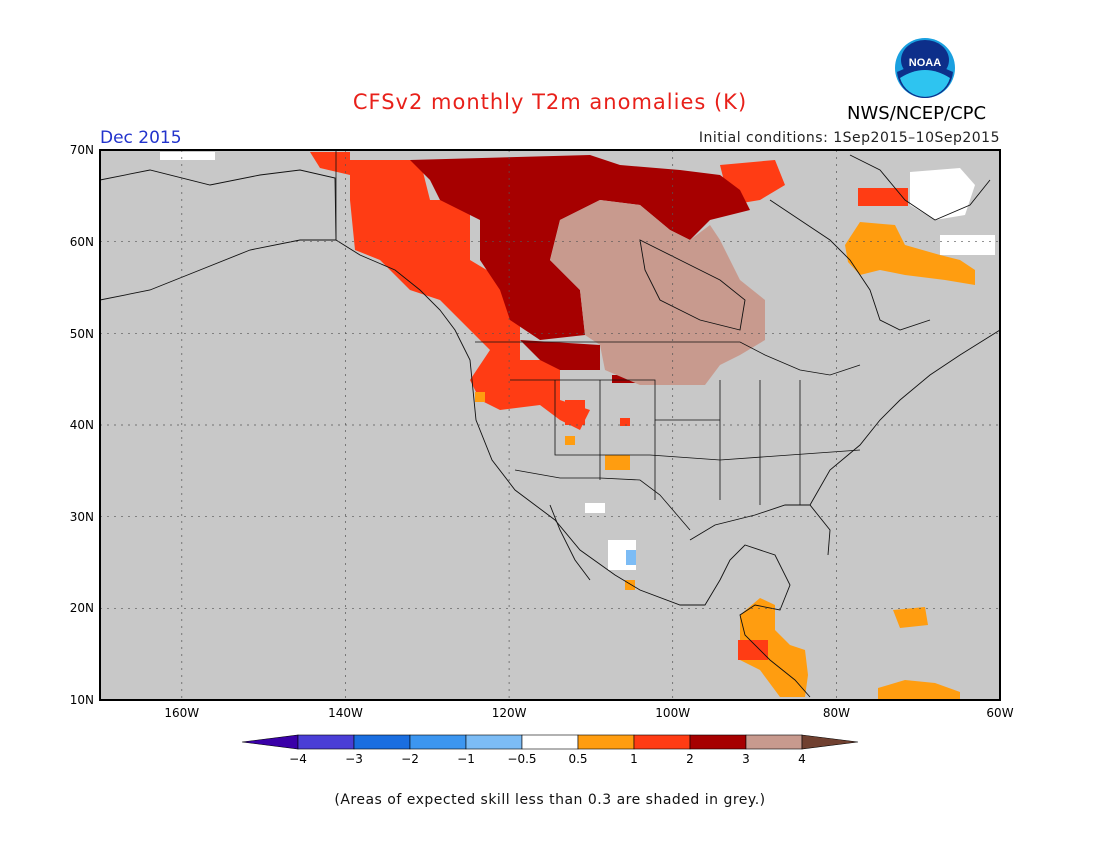 The height and width of the screenshot is (850, 1100). Describe the element at coordinates (668, 358) in the screenshot. I see `border-us-canada` at that location.